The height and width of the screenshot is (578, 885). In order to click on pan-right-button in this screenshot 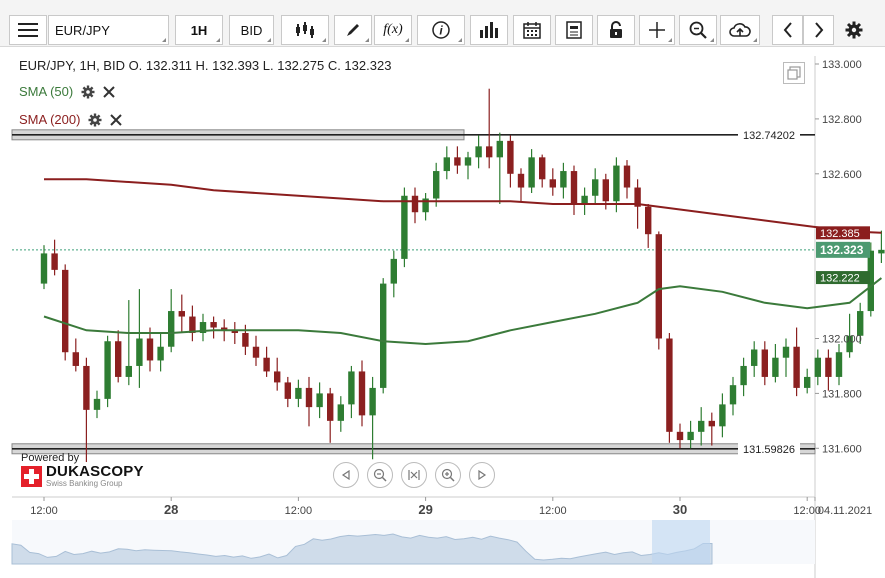, I will do `click(482, 475)`.